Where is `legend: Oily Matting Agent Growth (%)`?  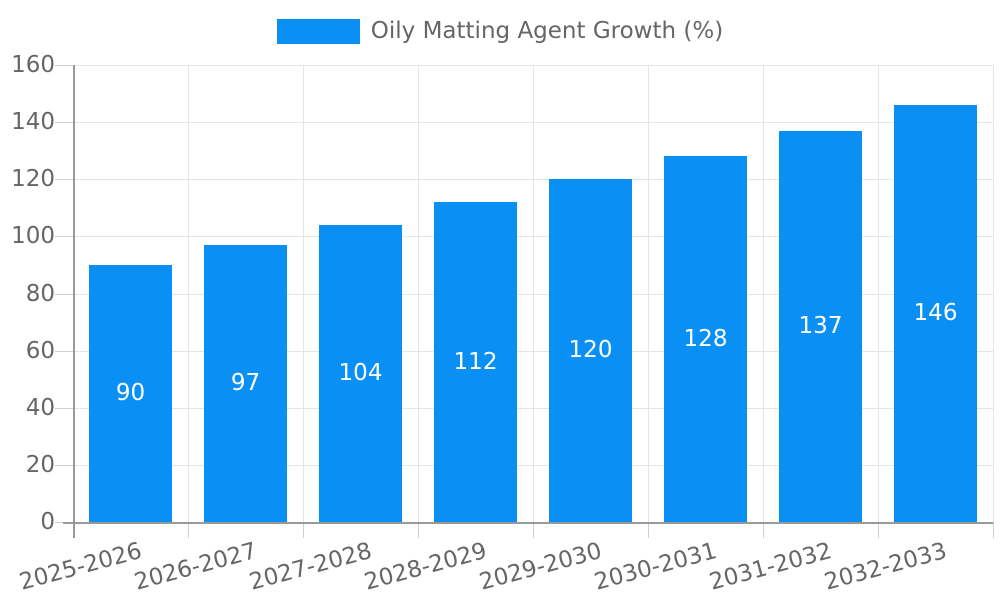
legend: Oily Matting Agent Growth (%) is located at coordinates (500, 31).